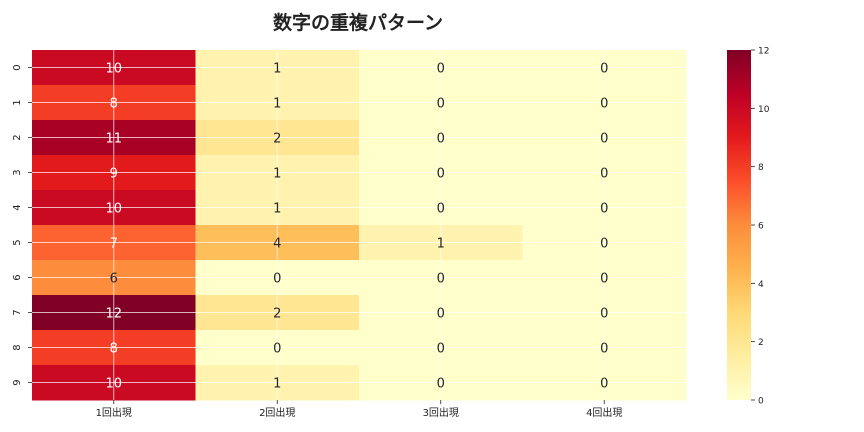 The height and width of the screenshot is (432, 864). I want to click on cell-value-label: 12, so click(113, 314).